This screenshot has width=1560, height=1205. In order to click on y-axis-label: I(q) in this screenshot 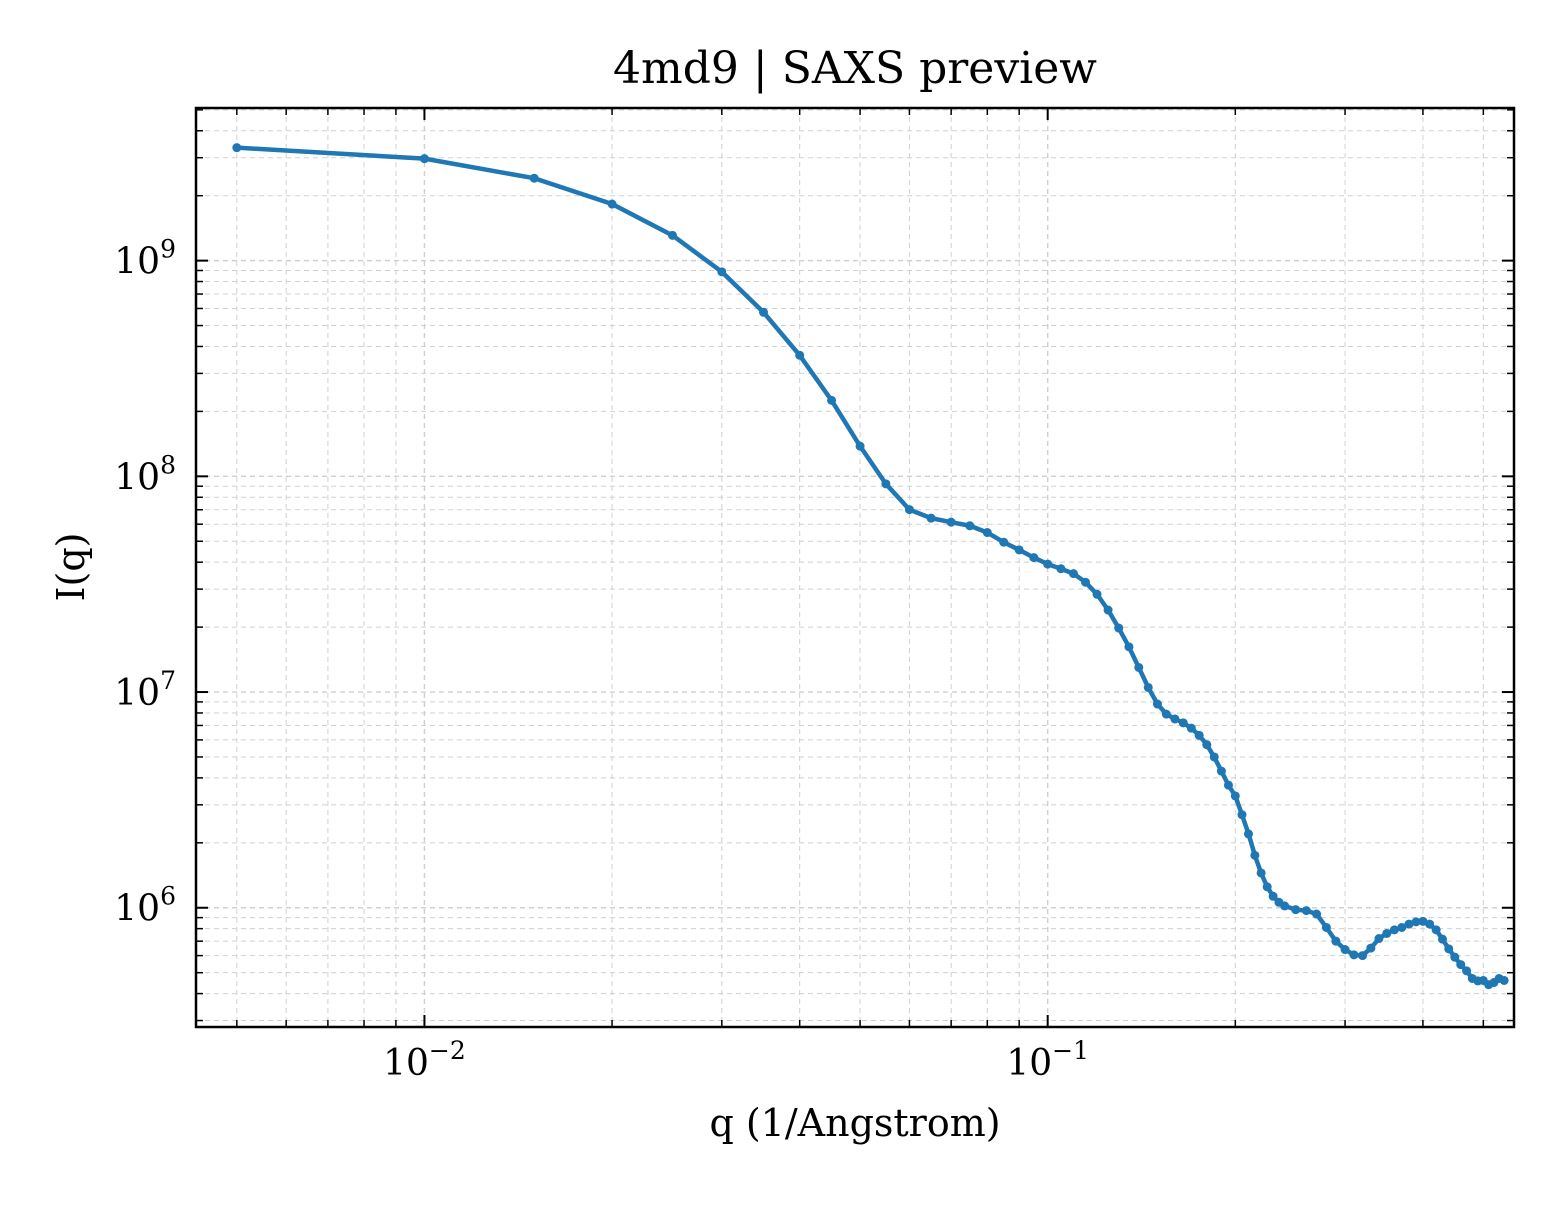, I will do `click(71, 567)`.